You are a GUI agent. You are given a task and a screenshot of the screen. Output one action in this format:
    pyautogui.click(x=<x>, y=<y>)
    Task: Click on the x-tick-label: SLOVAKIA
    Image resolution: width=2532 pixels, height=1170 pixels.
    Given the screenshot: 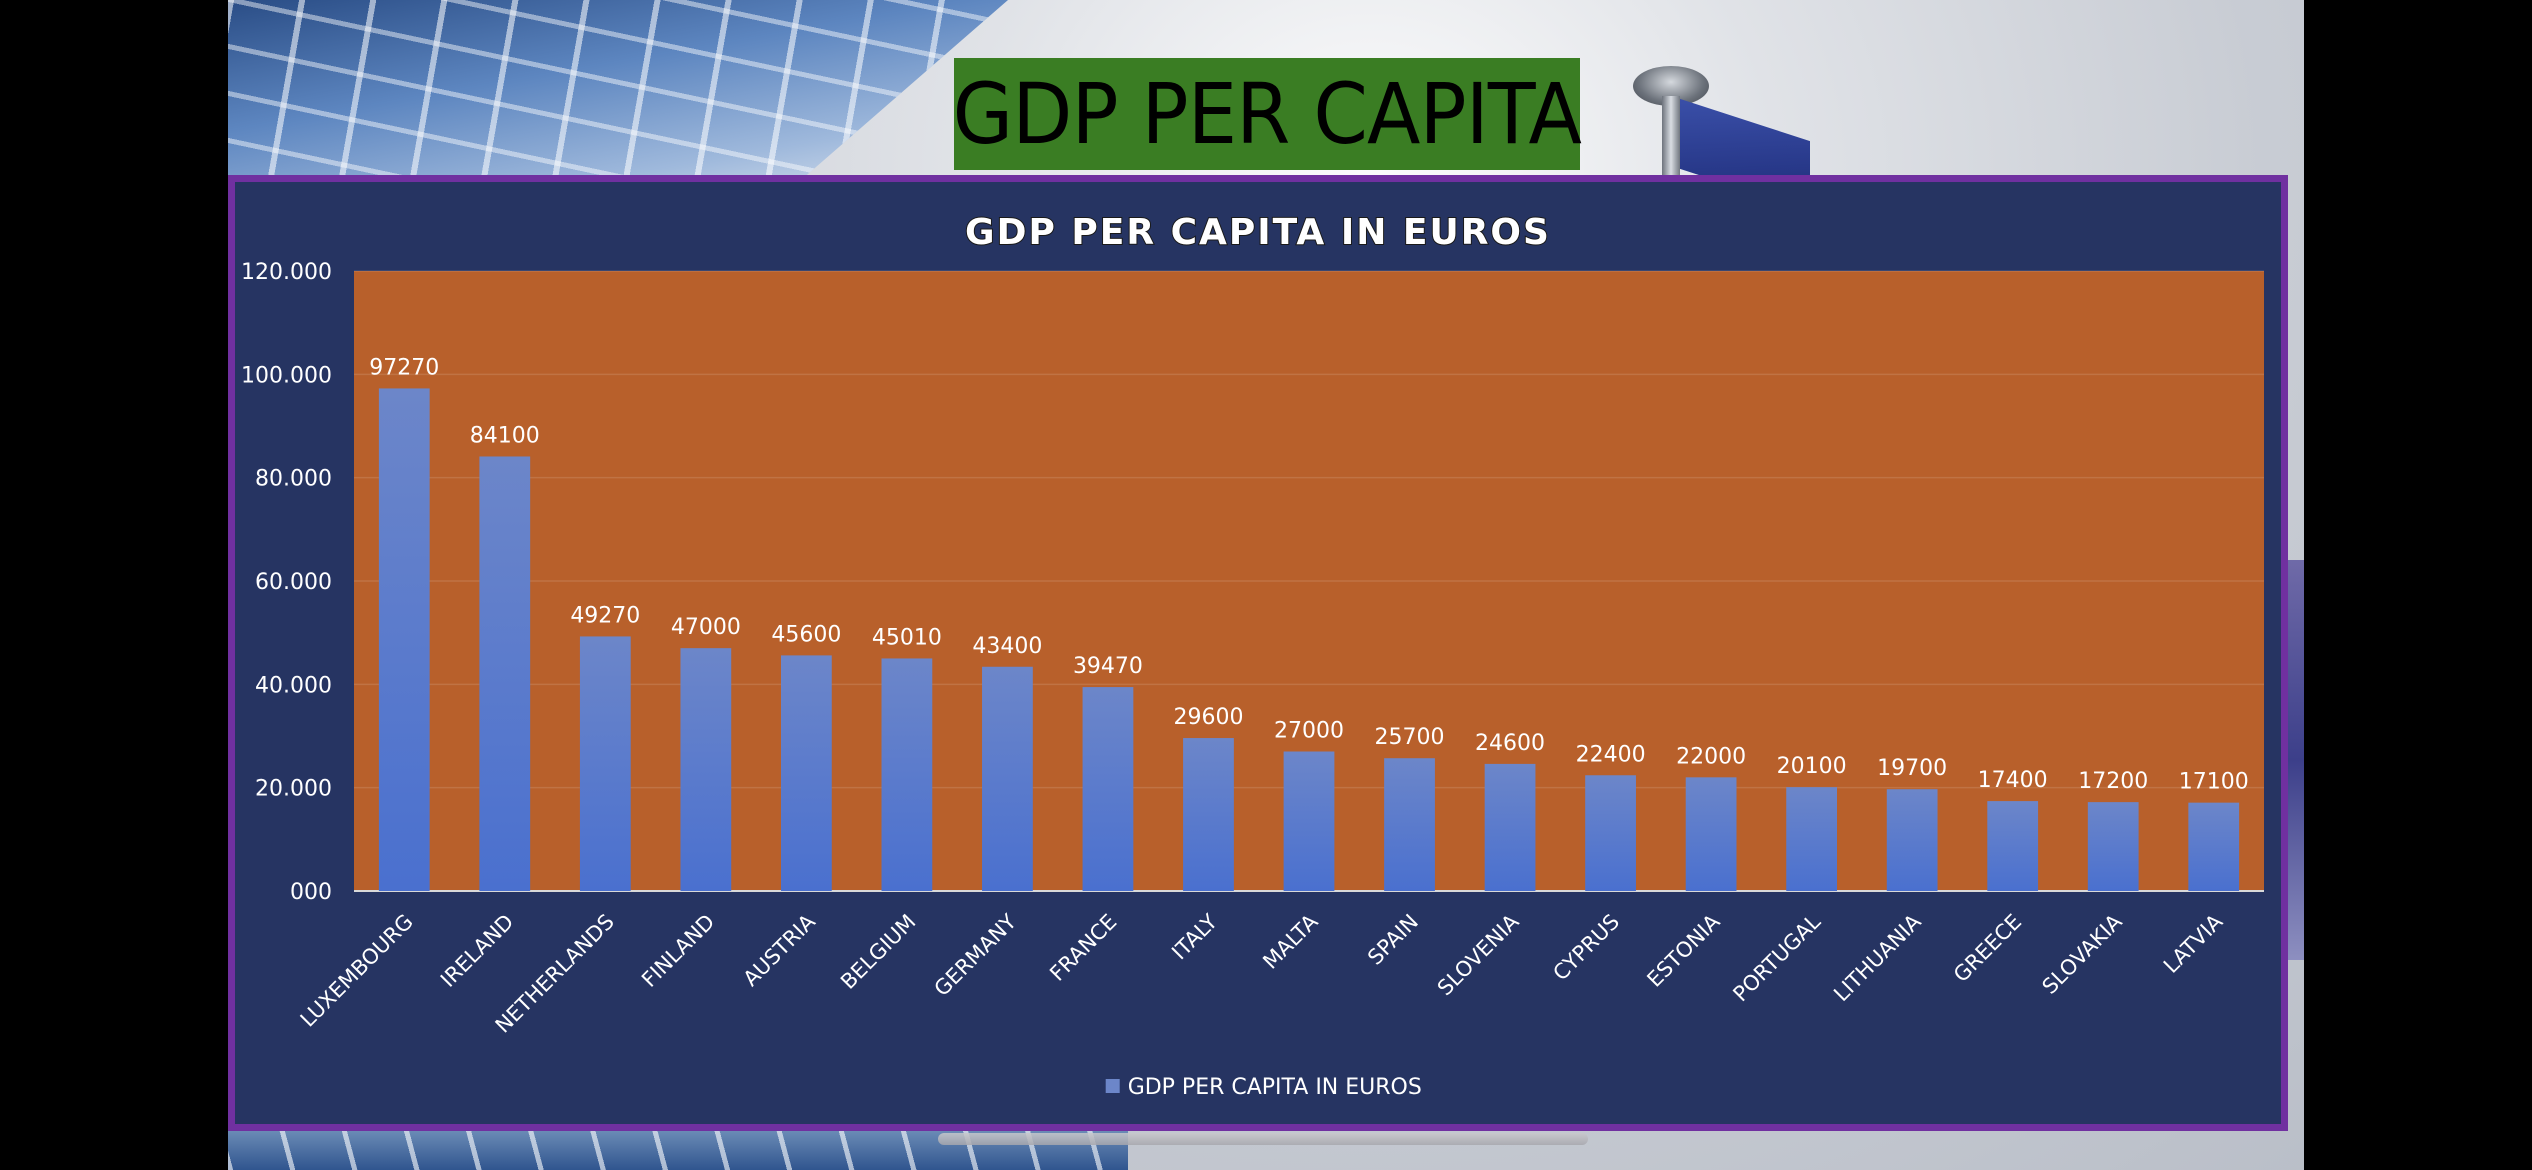 What is the action you would take?
    pyautogui.click(x=2083, y=954)
    